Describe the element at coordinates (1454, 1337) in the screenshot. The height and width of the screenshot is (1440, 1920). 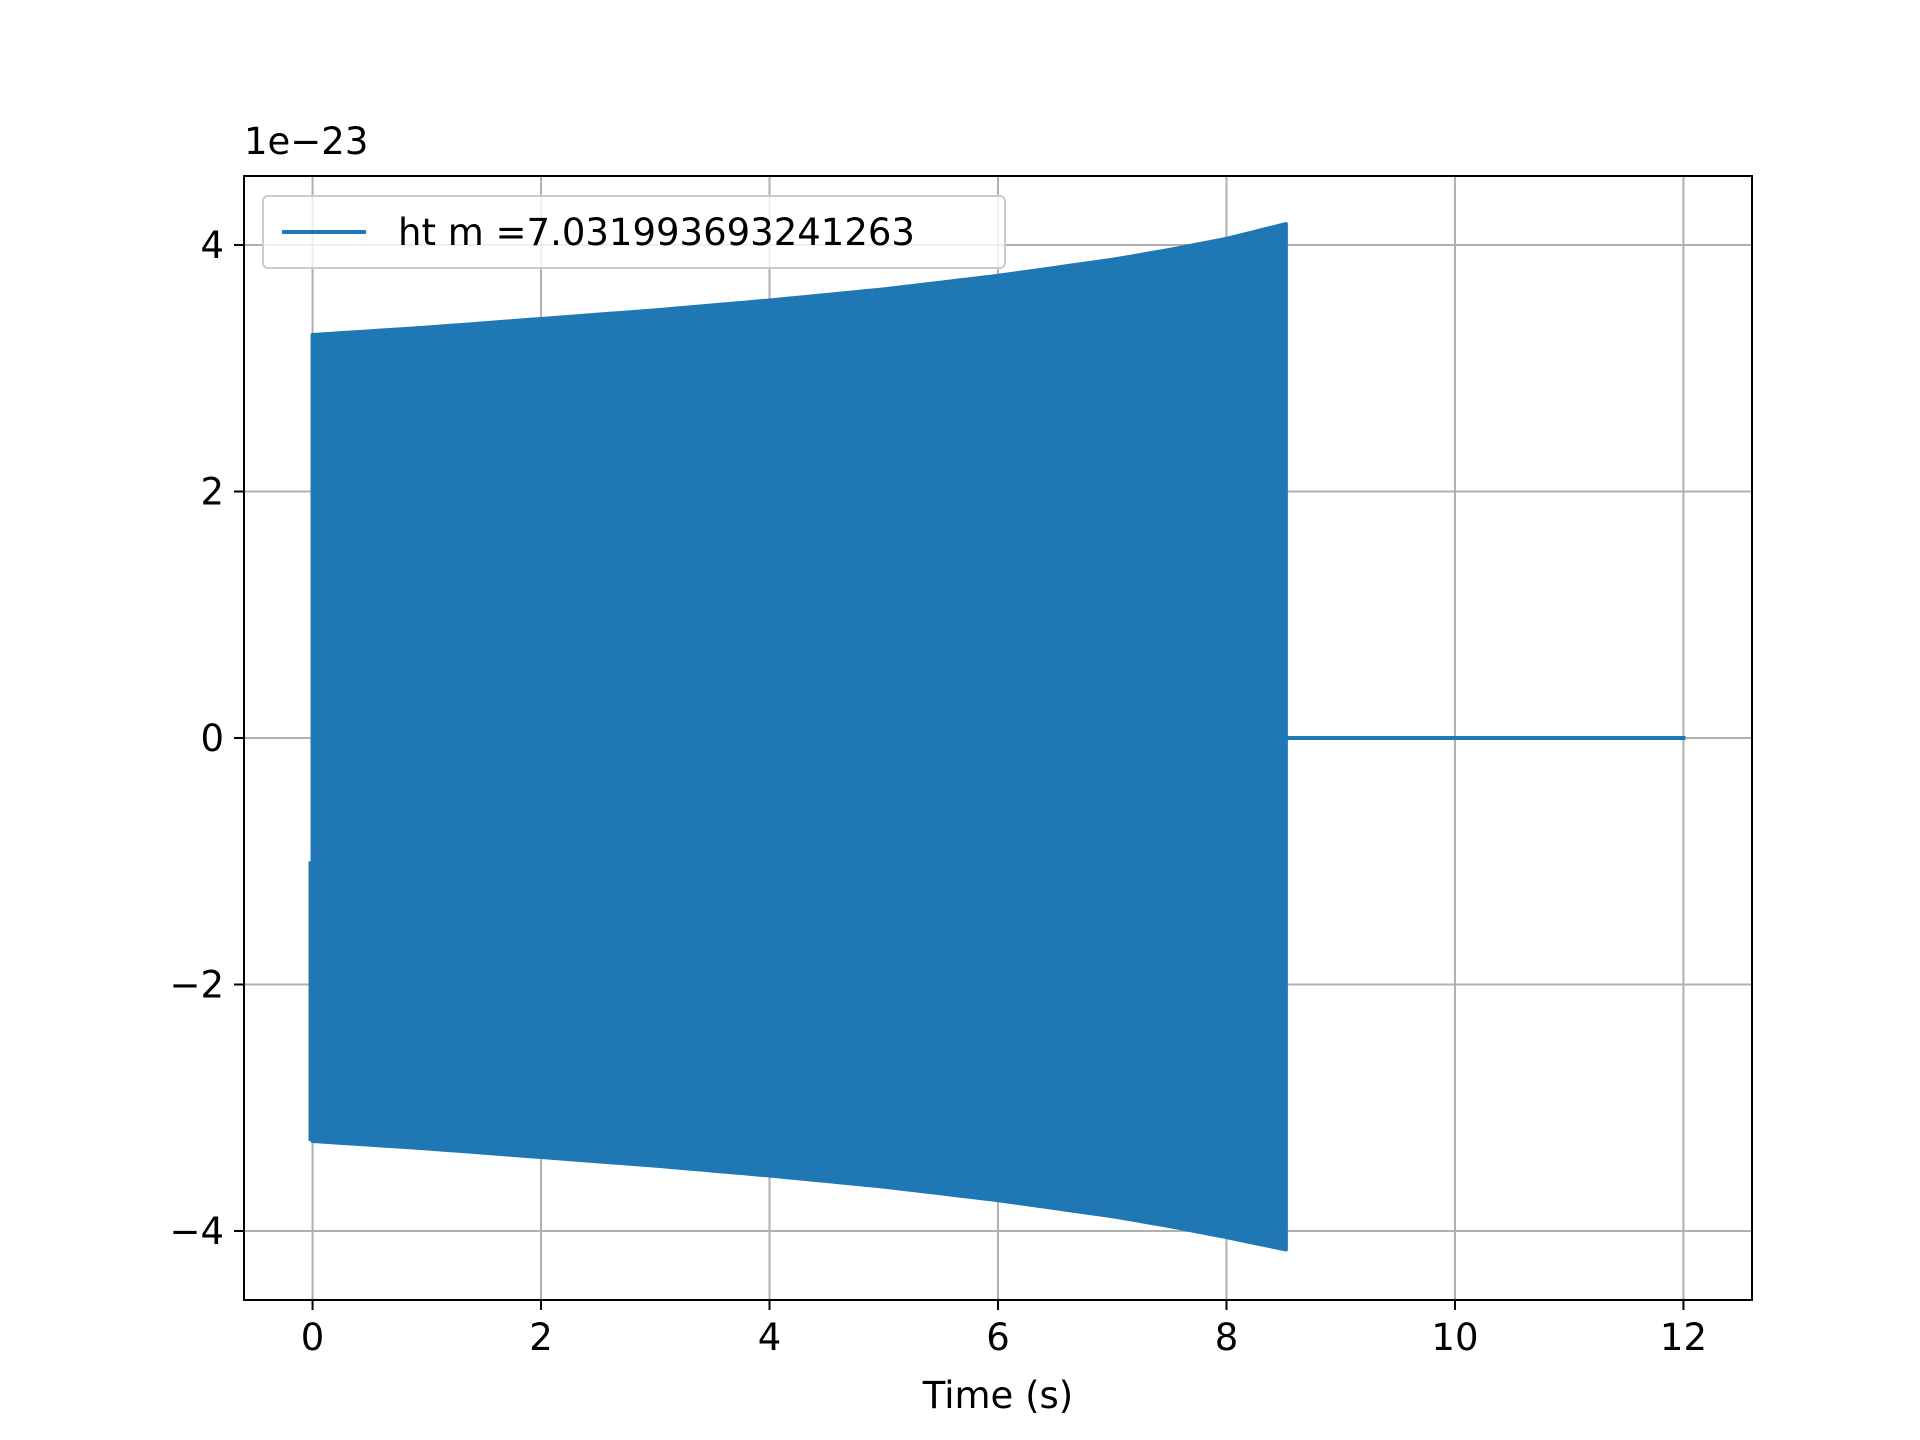
I see `x-tick-label-5: 10` at that location.